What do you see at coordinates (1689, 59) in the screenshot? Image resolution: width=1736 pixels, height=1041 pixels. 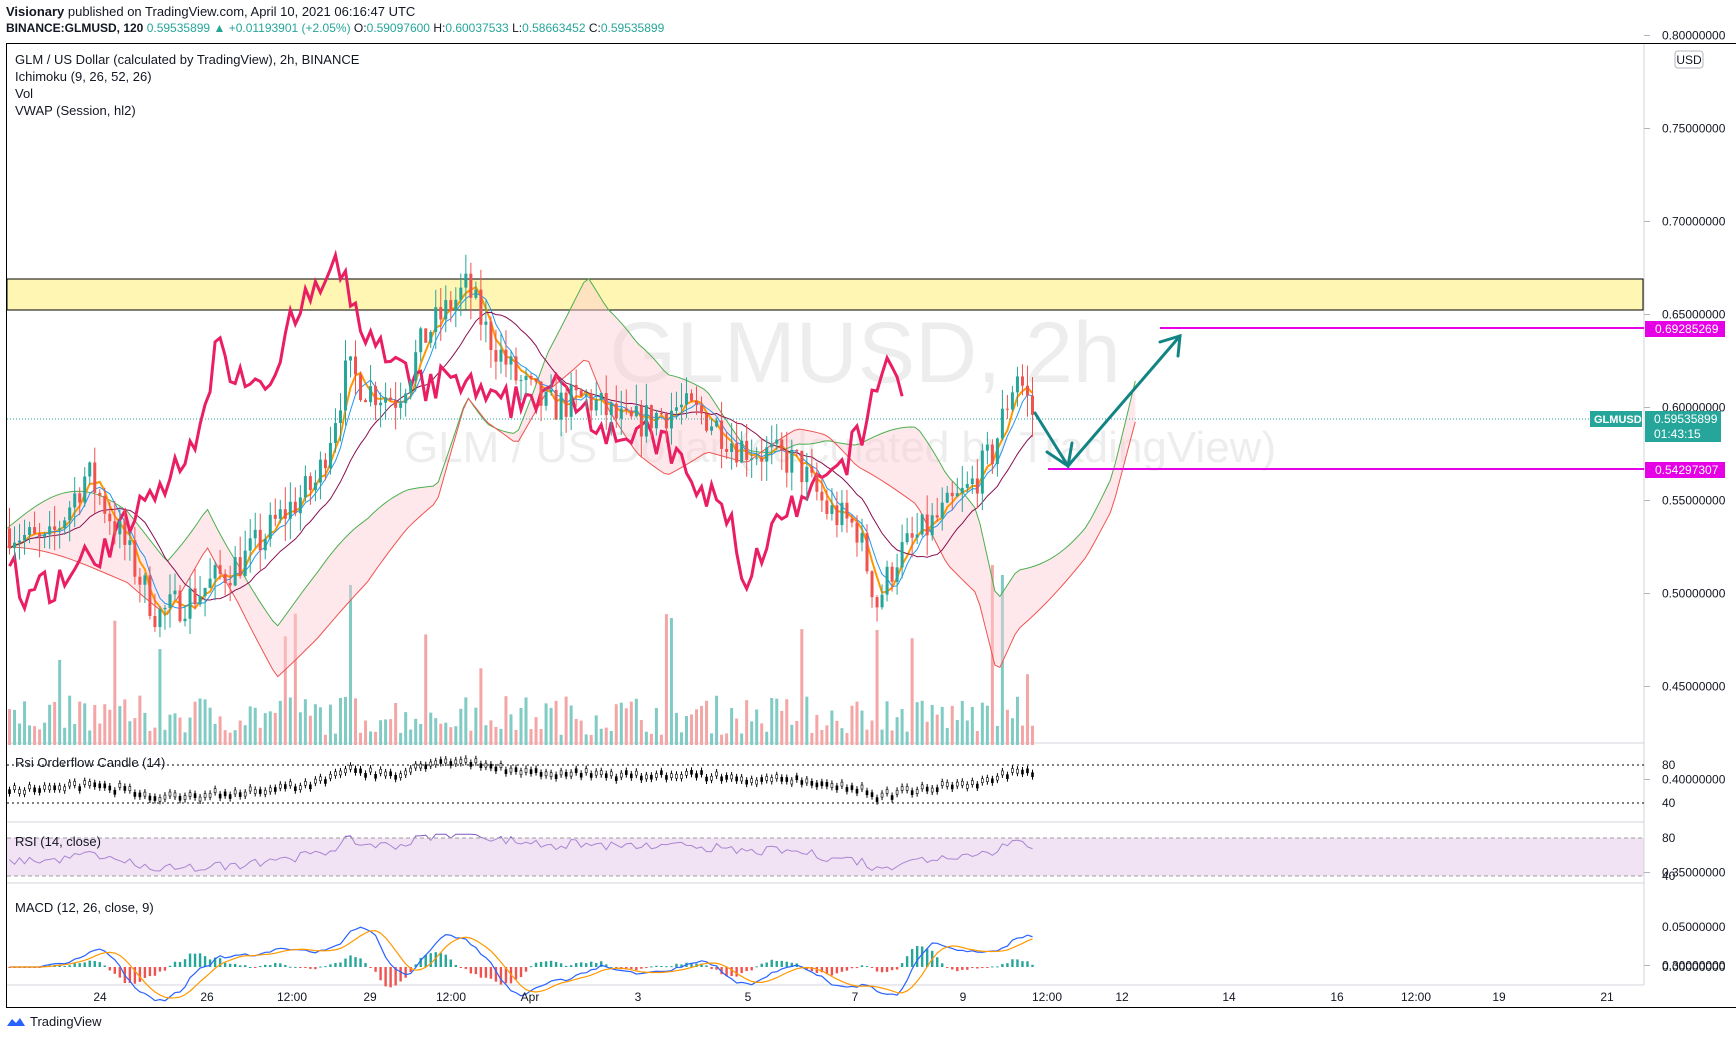 I see `currency-badge` at bounding box center [1689, 59].